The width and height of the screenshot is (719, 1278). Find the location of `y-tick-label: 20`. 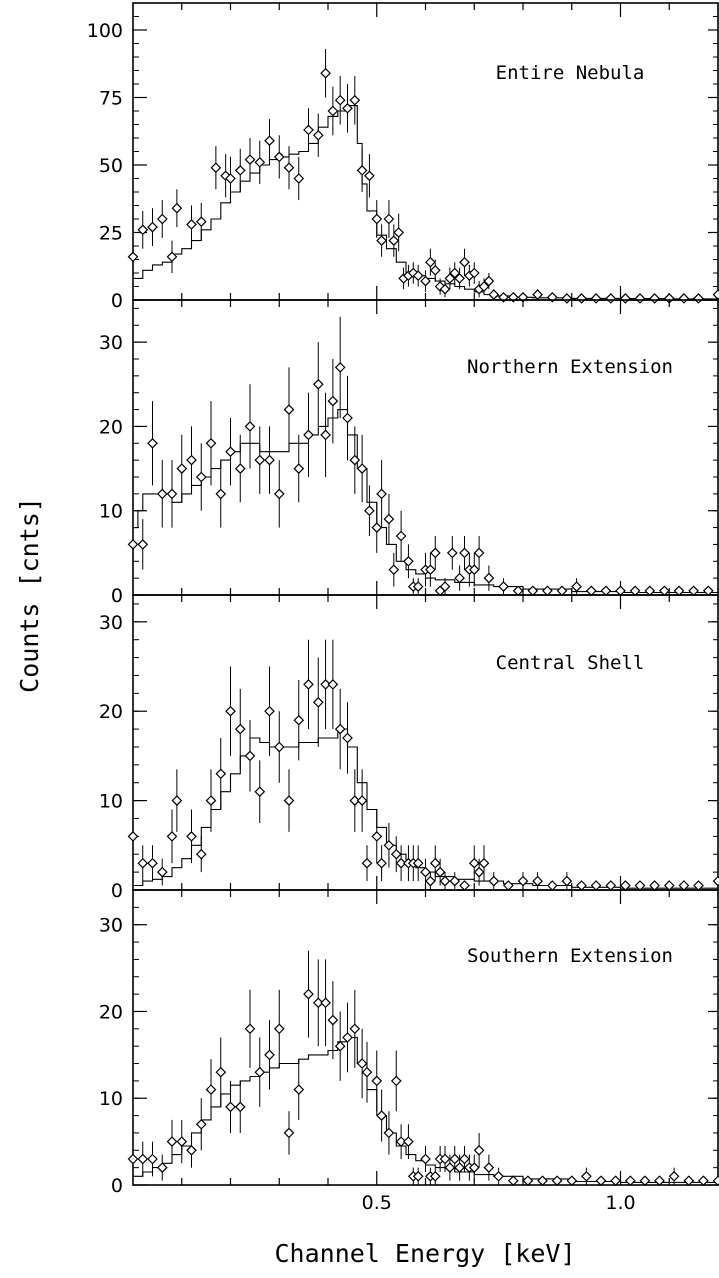

y-tick-label: 20 is located at coordinates (111, 712).